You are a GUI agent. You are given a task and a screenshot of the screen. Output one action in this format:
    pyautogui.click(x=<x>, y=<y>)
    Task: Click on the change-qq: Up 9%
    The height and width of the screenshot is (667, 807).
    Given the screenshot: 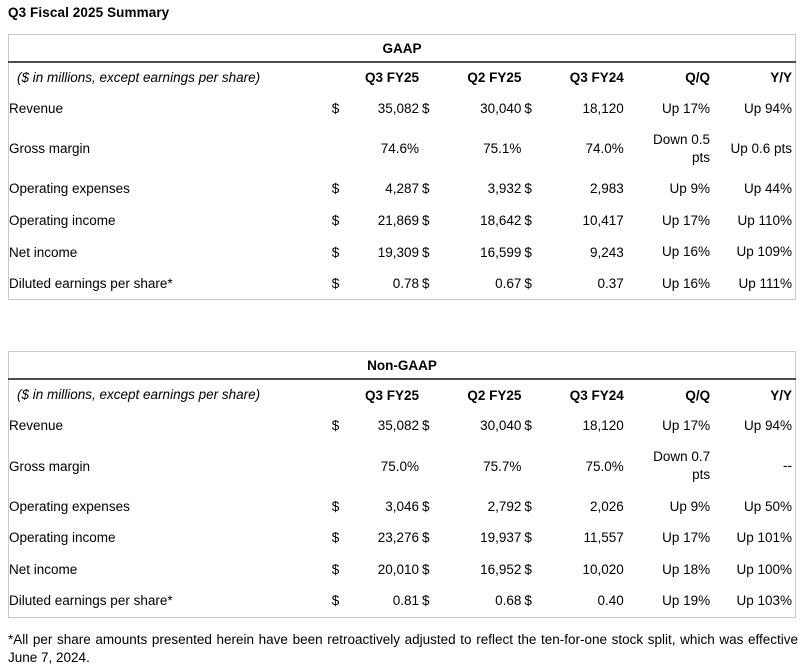 What is the action you would take?
    pyautogui.click(x=670, y=507)
    